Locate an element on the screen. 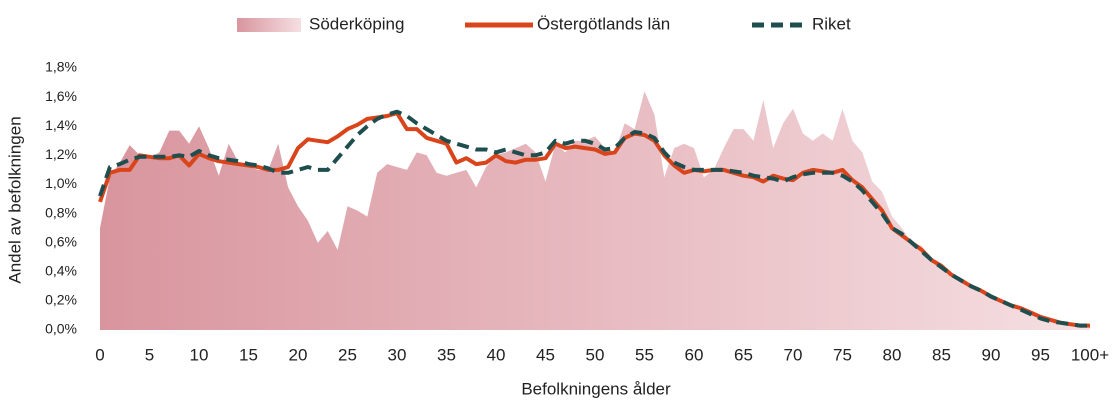 The width and height of the screenshot is (1118, 402). x-tick-label: 10 is located at coordinates (199, 354).